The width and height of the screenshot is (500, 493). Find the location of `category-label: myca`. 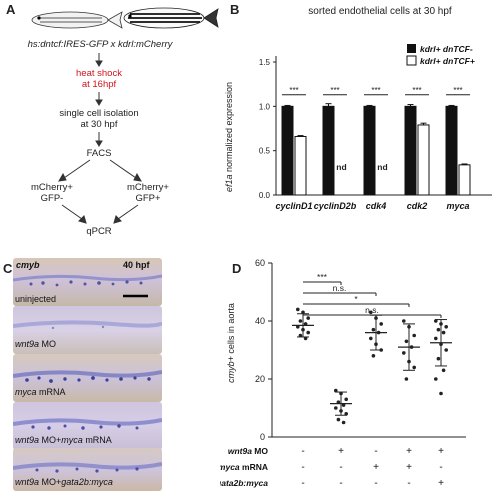

category-label: myca is located at coordinates (457, 206).